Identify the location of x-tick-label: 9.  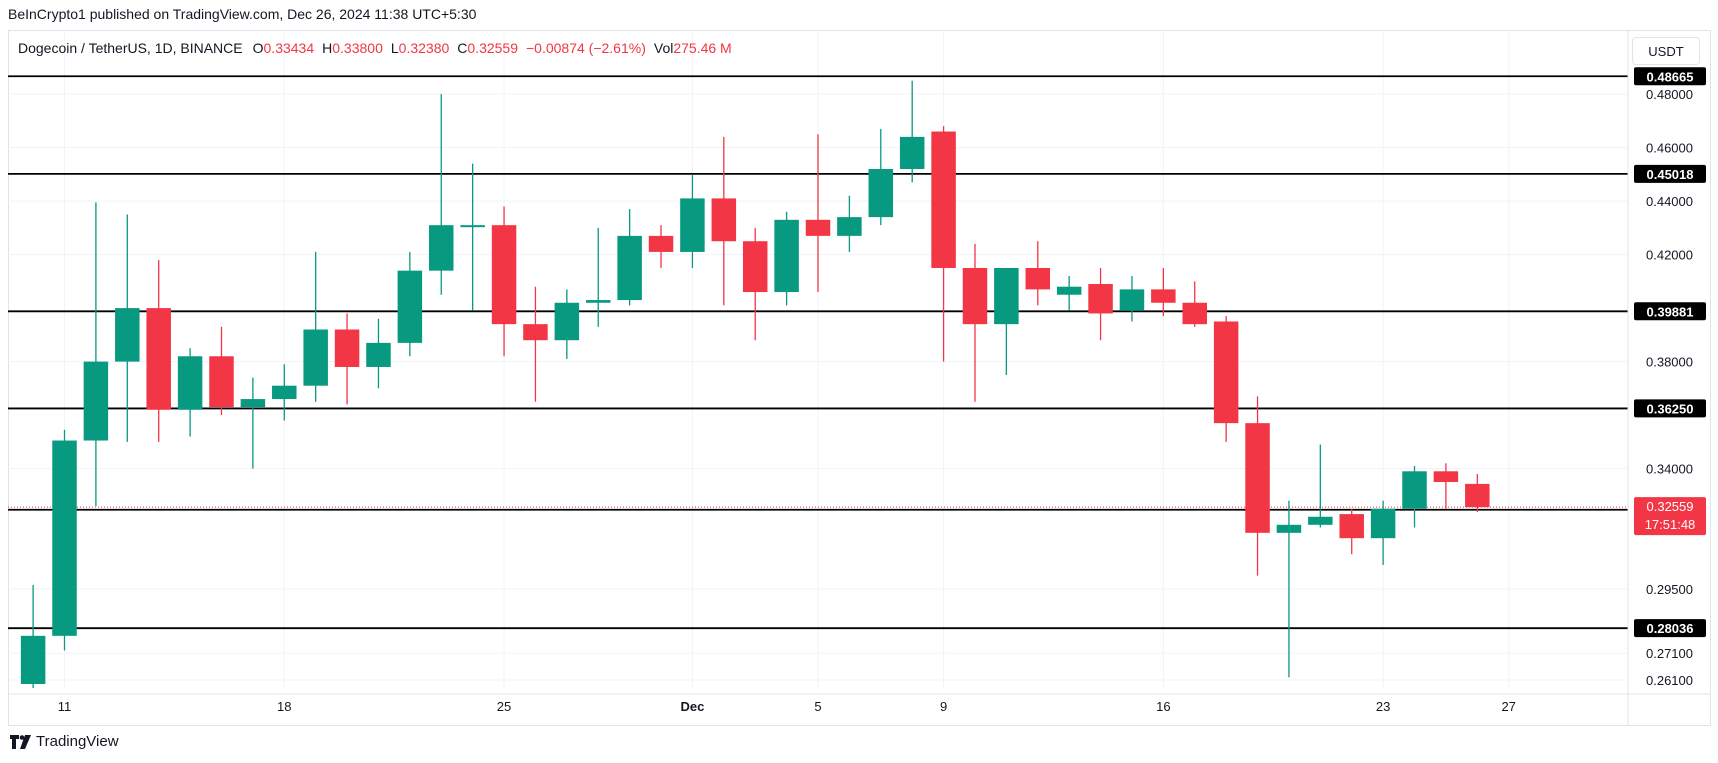
(943, 706).